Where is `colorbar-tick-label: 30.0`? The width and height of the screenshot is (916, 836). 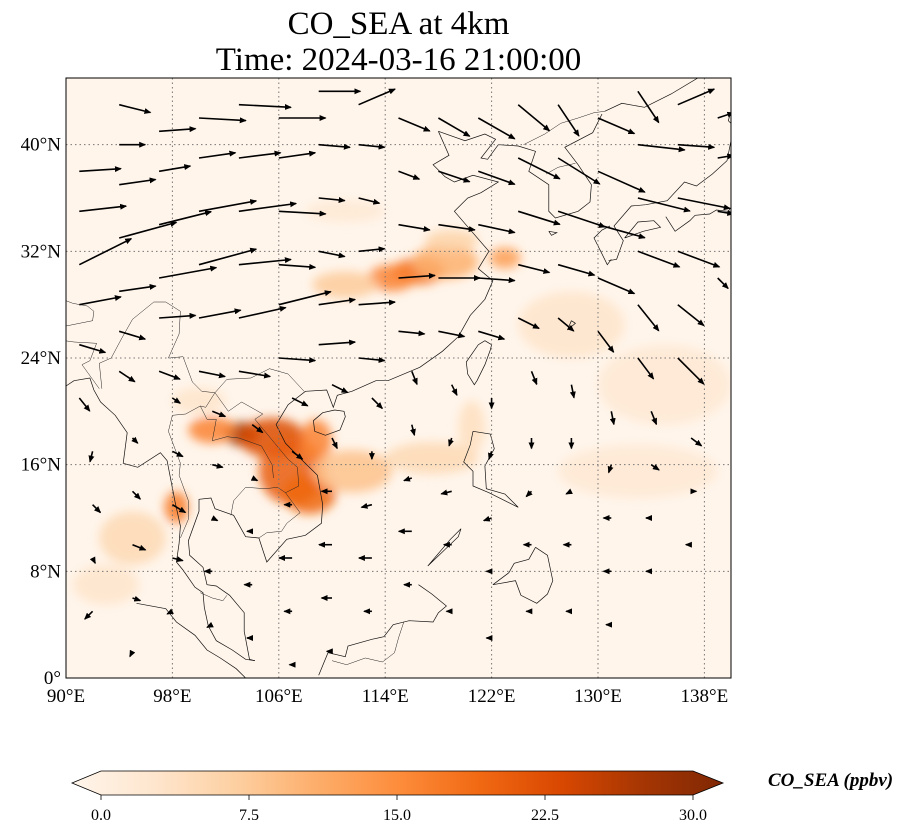
colorbar-tick-label: 30.0 is located at coordinates (693, 815).